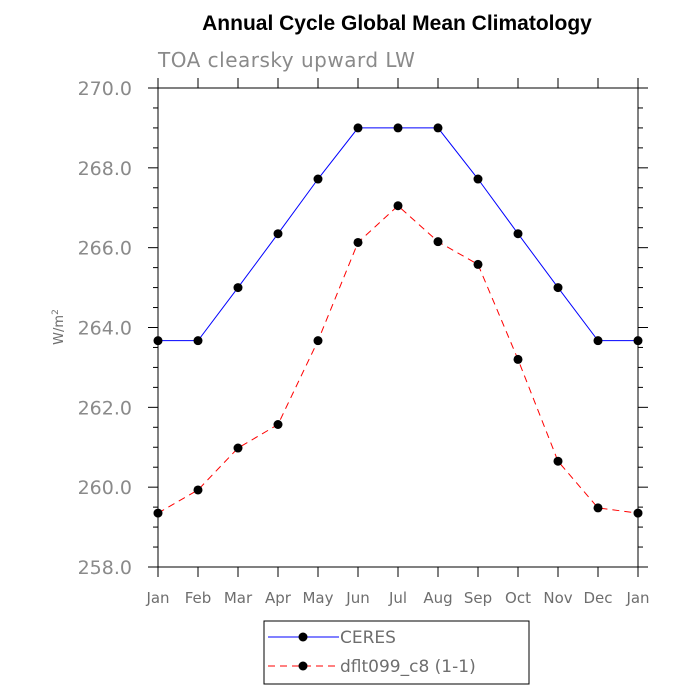 The image size is (700, 700). I want to click on y-tick-label: 268.0, so click(105, 169).